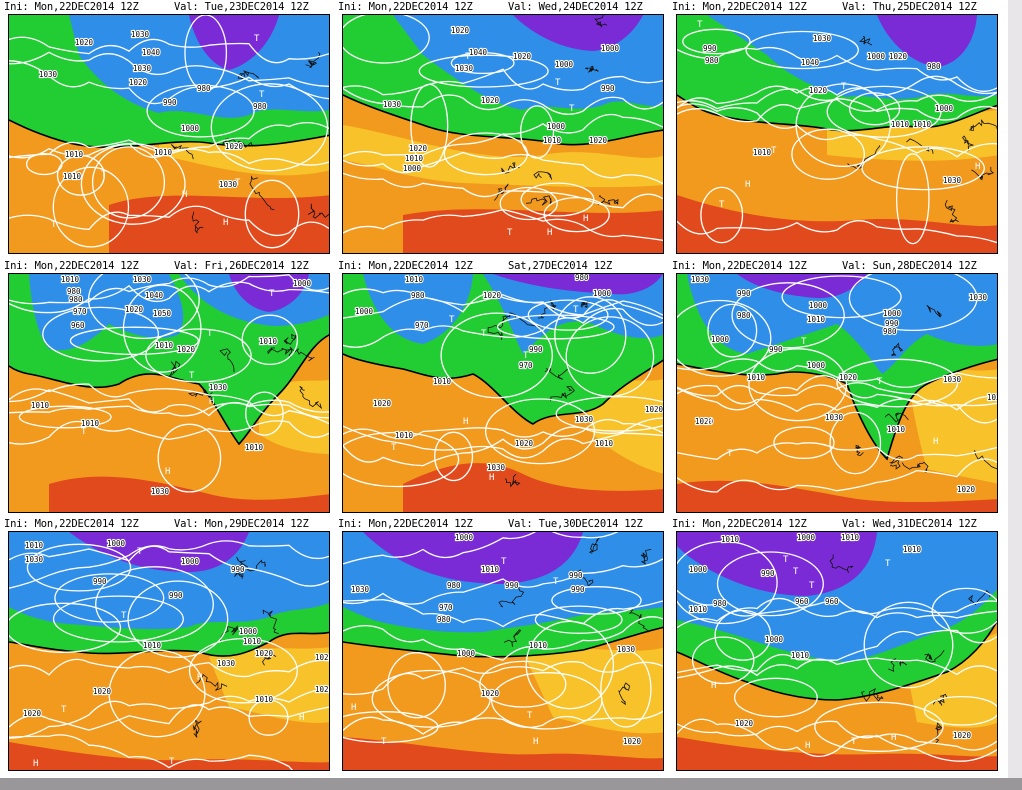  I want to click on isobar-label: 960, so click(832, 601).